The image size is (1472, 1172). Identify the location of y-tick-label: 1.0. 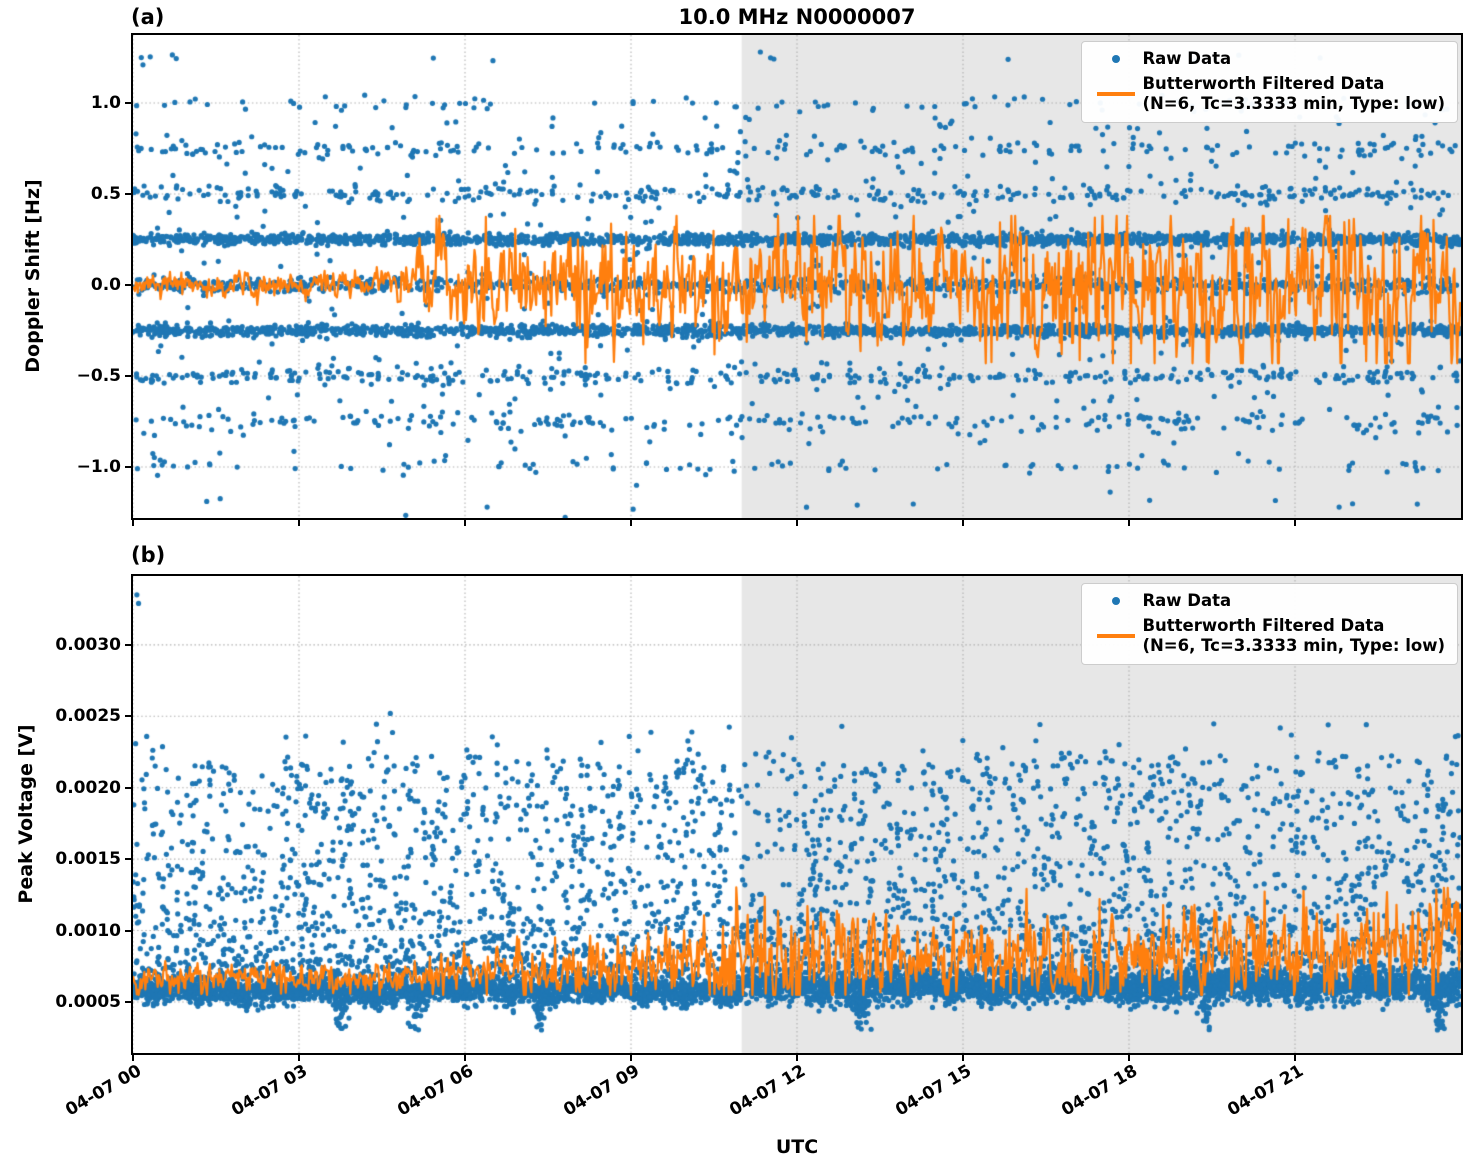
(105, 103).